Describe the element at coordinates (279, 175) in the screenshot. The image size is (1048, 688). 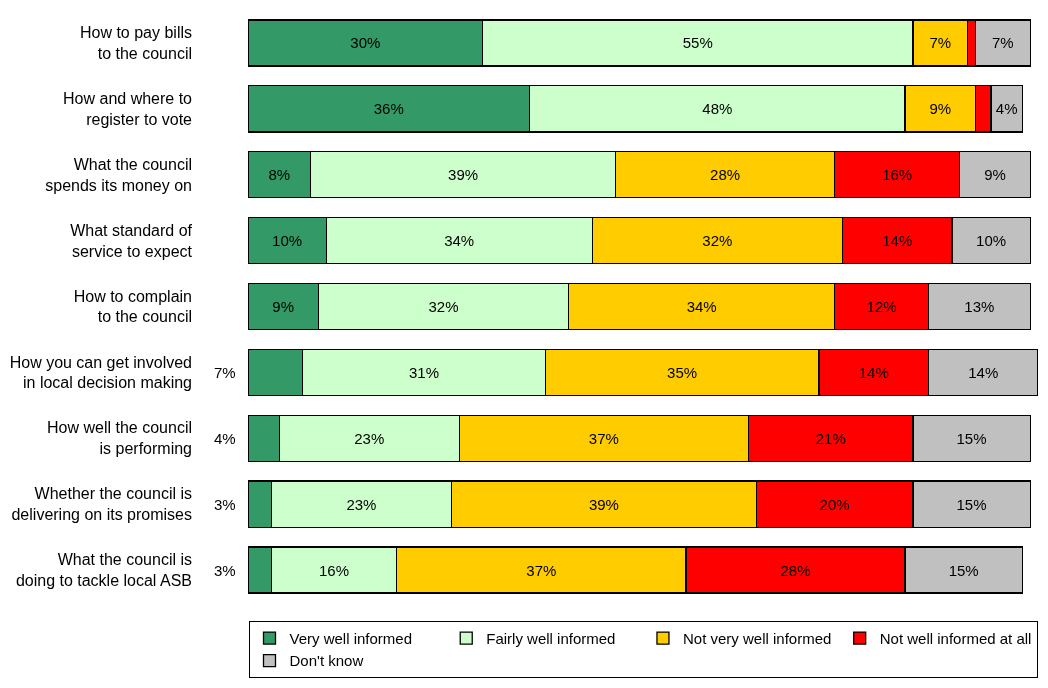
I see `data-label: 8%` at that location.